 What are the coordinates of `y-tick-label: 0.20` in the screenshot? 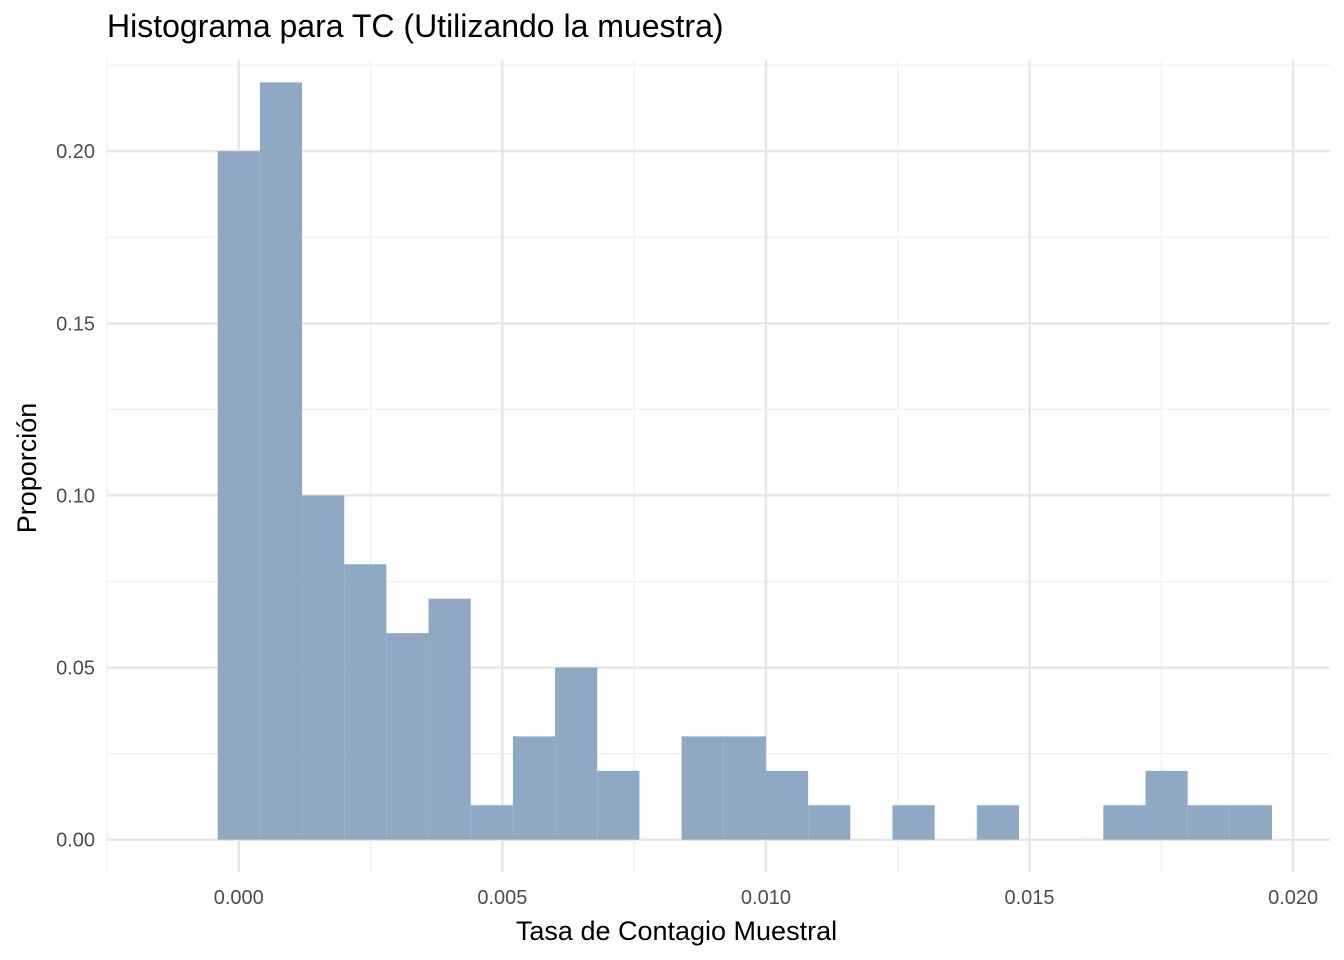 It's located at (75, 152).